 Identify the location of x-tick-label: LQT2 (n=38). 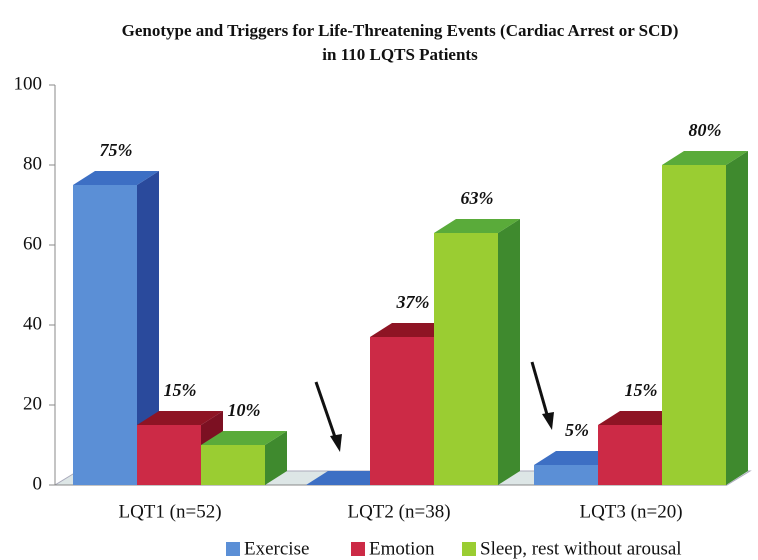
(398, 511).